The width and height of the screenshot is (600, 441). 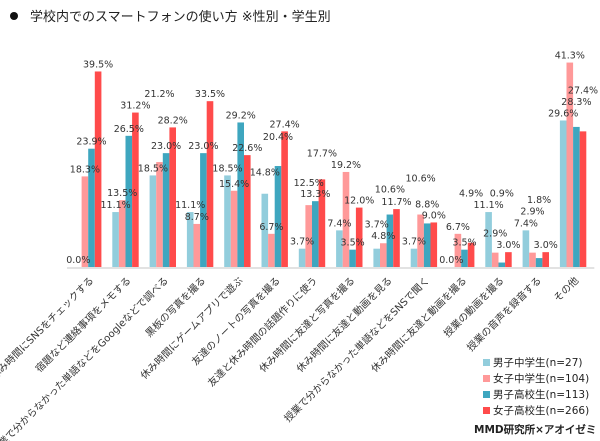 What do you see at coordinates (541, 411) in the screenshot?
I see `legend-label: 女子高校生(n=266)` at bounding box center [541, 411].